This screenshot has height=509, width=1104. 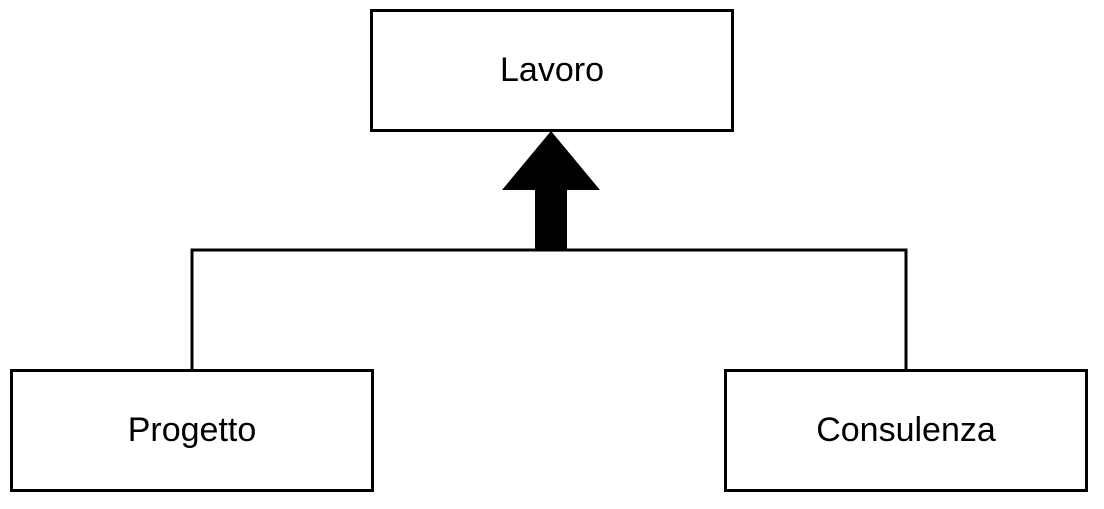 What do you see at coordinates (729, 308) in the screenshot?
I see `connector-consulenza-line` at bounding box center [729, 308].